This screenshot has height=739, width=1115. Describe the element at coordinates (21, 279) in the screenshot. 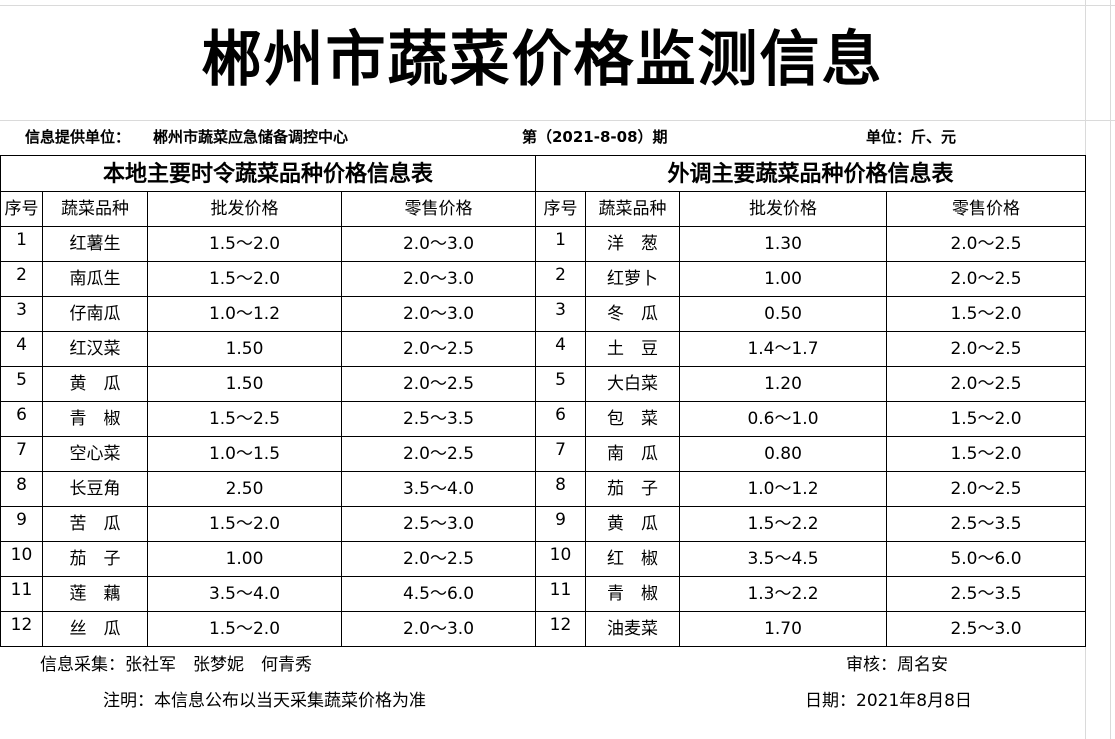

I see `local-cell-seq: 2` at that location.